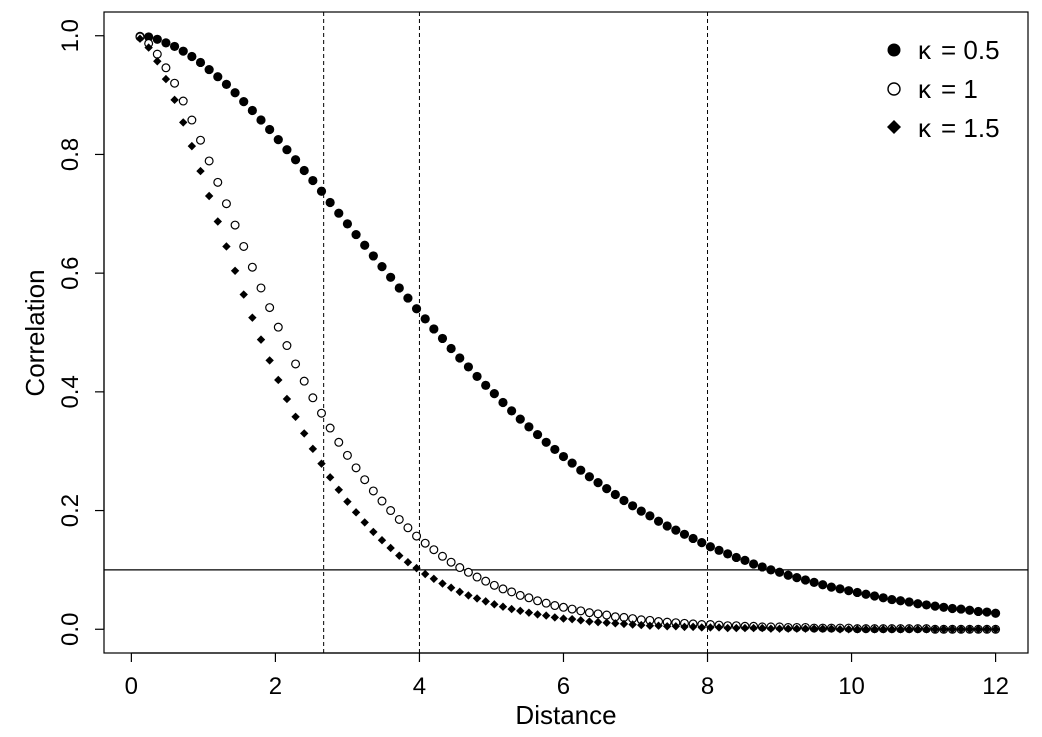 The width and height of the screenshot is (1042, 737). I want to click on x-axis-title: Distance, so click(565, 715).